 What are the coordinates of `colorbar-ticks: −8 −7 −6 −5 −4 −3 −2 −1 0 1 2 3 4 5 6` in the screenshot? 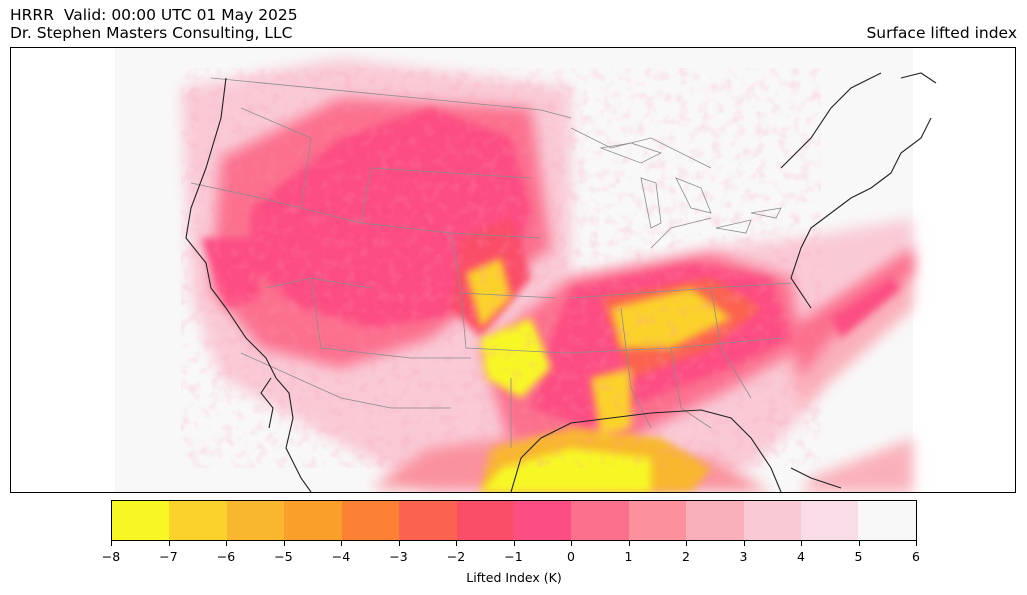 It's located at (511, 552).